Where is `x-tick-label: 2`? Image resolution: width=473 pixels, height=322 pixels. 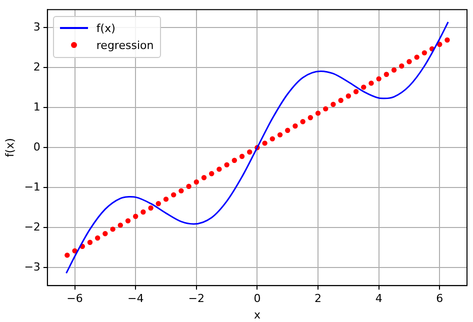 x-tick-label: 2 is located at coordinates (318, 299).